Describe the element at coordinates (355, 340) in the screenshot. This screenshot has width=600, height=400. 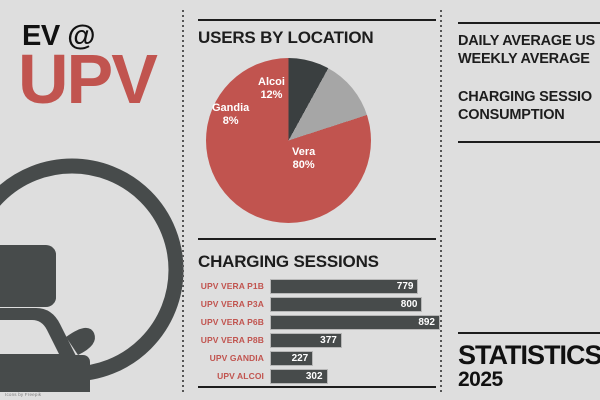
I see `bar-track: 377` at that location.